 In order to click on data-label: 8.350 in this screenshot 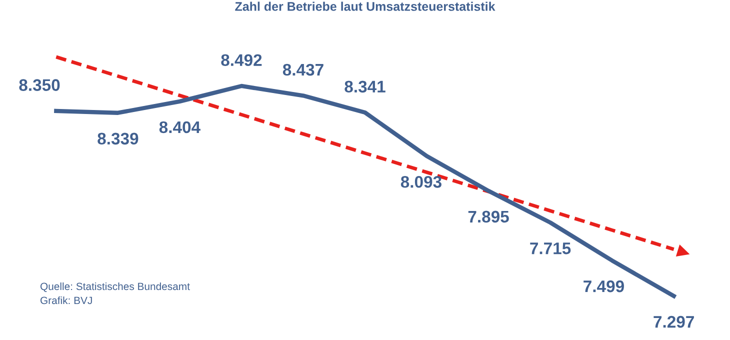, I will do `click(39, 85)`.